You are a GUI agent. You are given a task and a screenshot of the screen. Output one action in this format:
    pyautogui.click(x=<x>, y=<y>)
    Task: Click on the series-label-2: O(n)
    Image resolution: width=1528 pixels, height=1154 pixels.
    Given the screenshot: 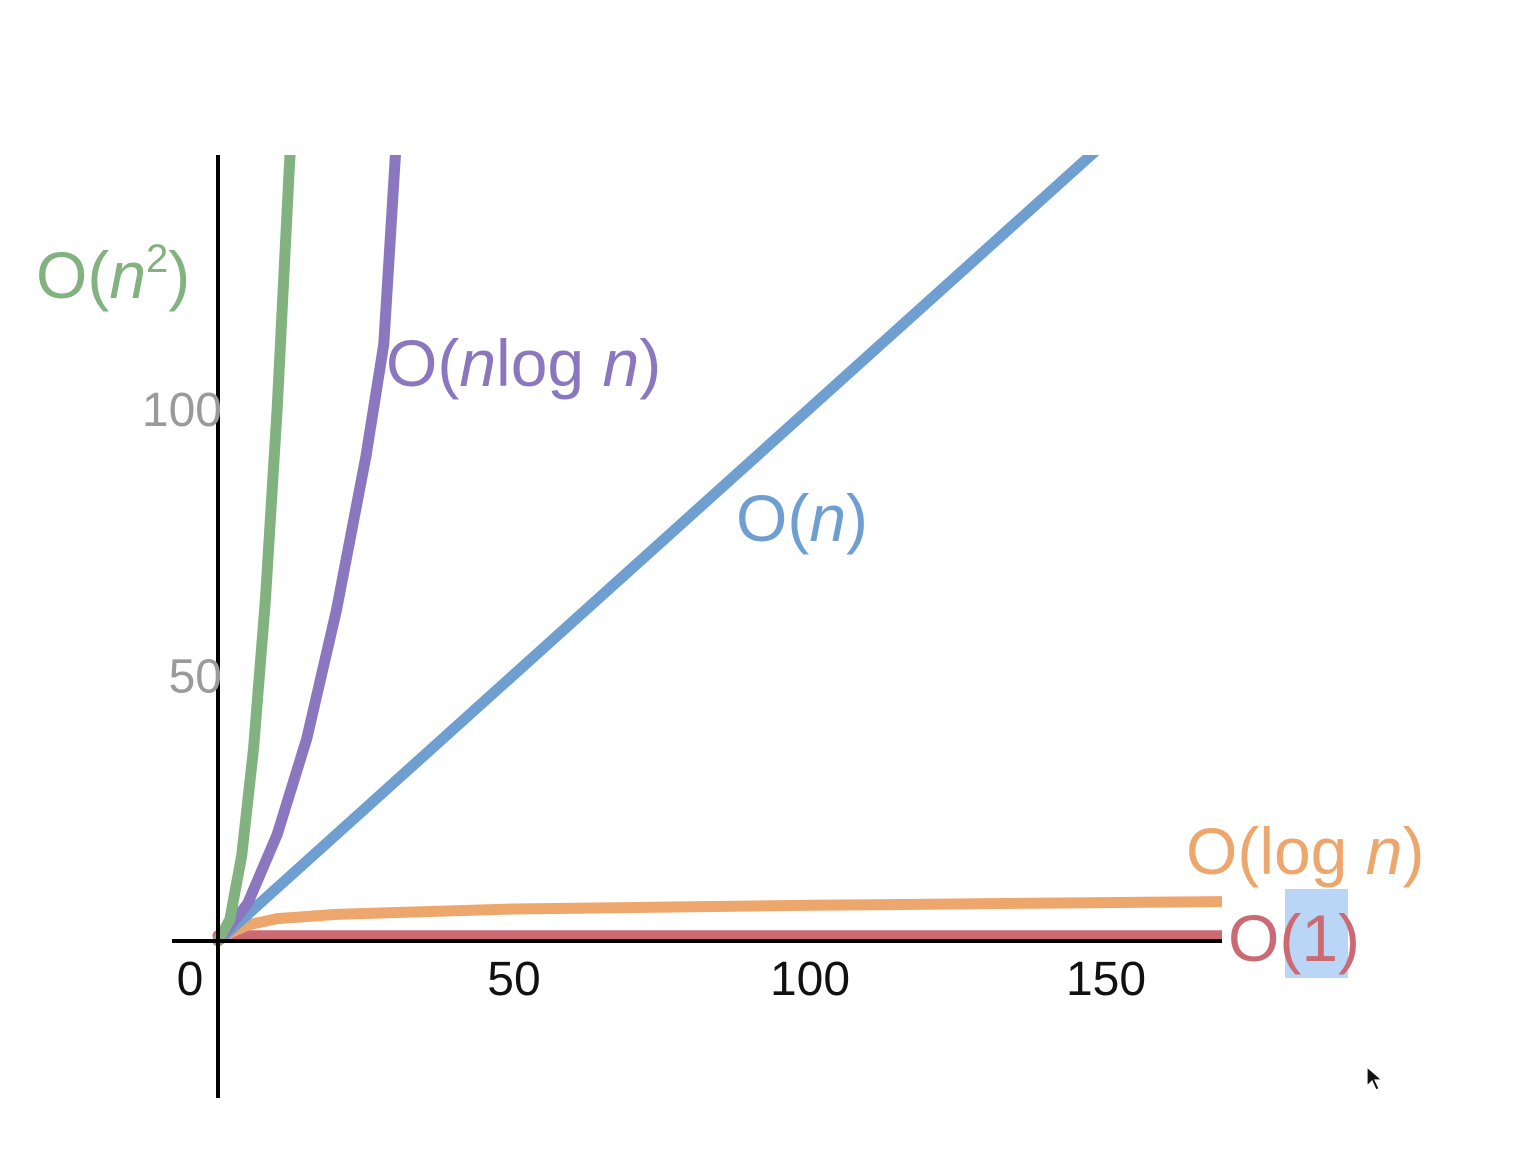 What is the action you would take?
    pyautogui.click(x=802, y=518)
    